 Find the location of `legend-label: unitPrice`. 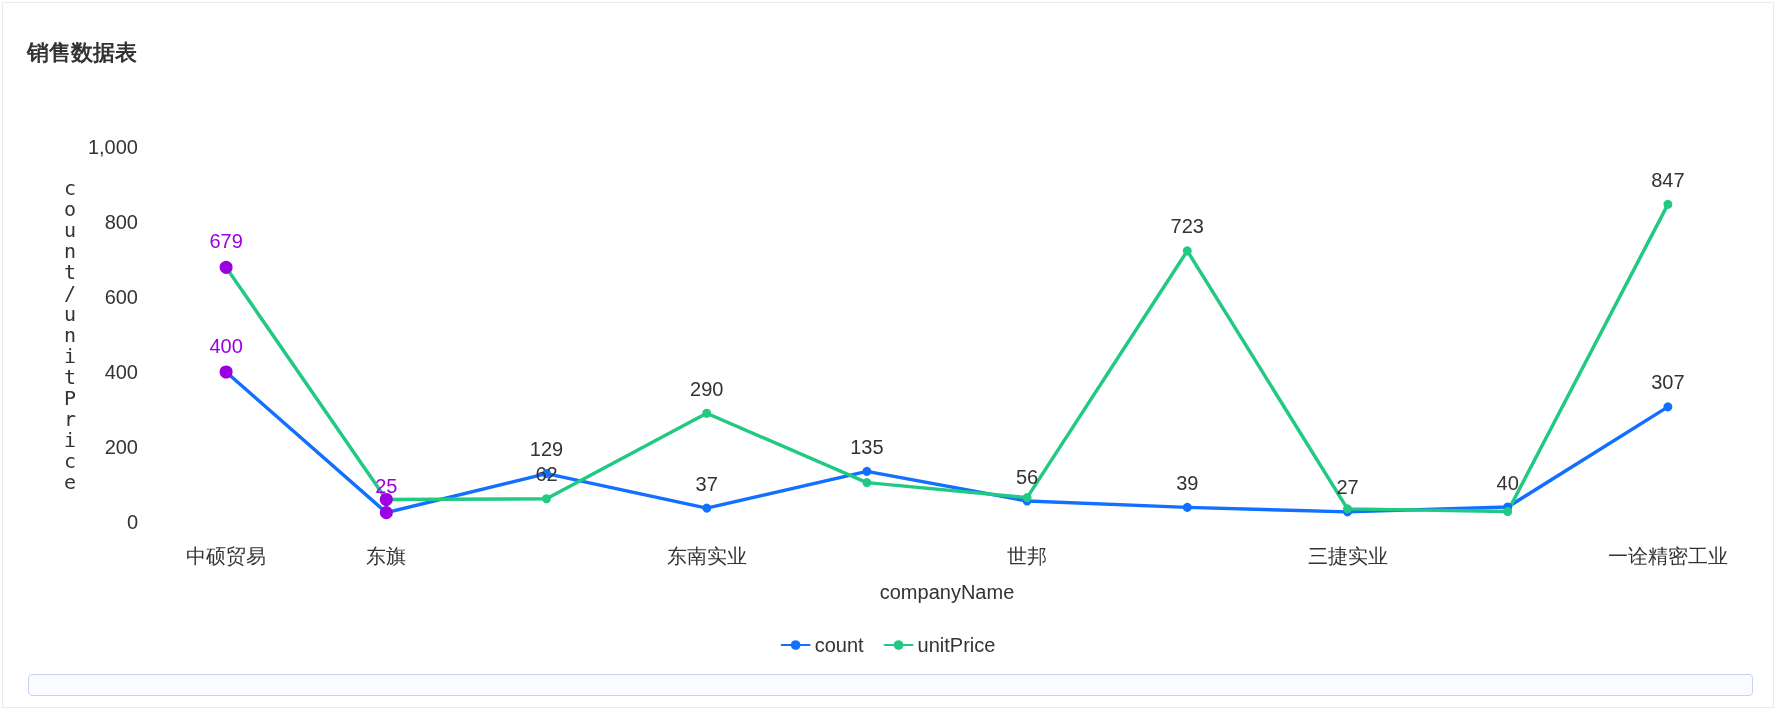

legend-label: unitPrice is located at coordinates (956, 645).